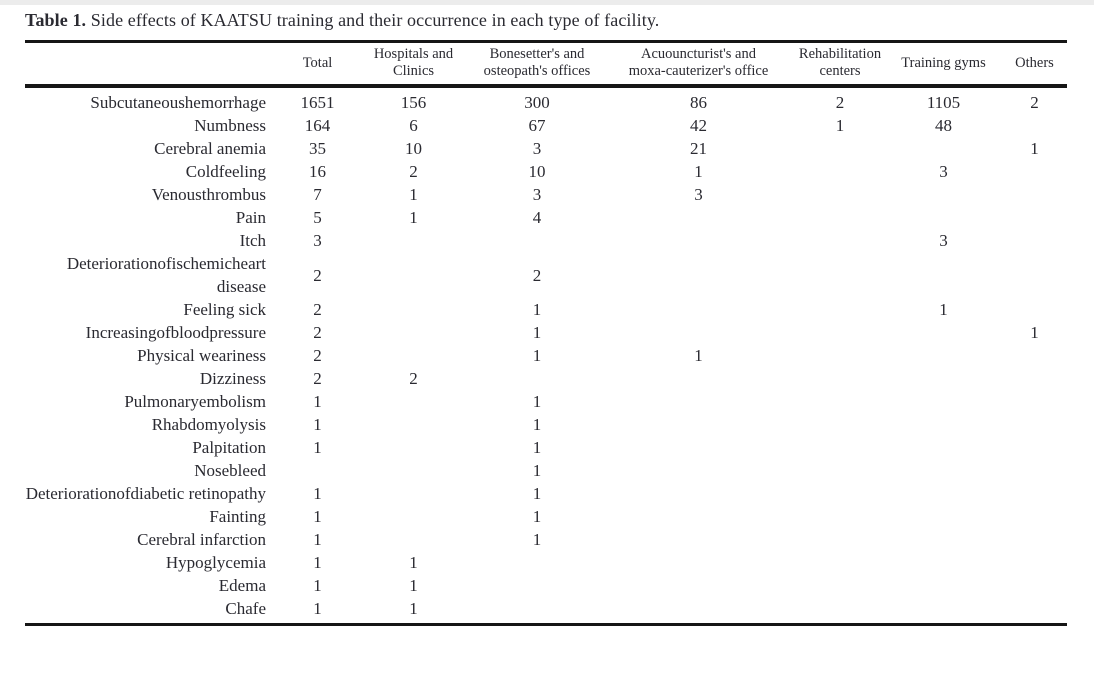 The height and width of the screenshot is (677, 1094). I want to click on row-label: Nosebleed, so click(230, 470).